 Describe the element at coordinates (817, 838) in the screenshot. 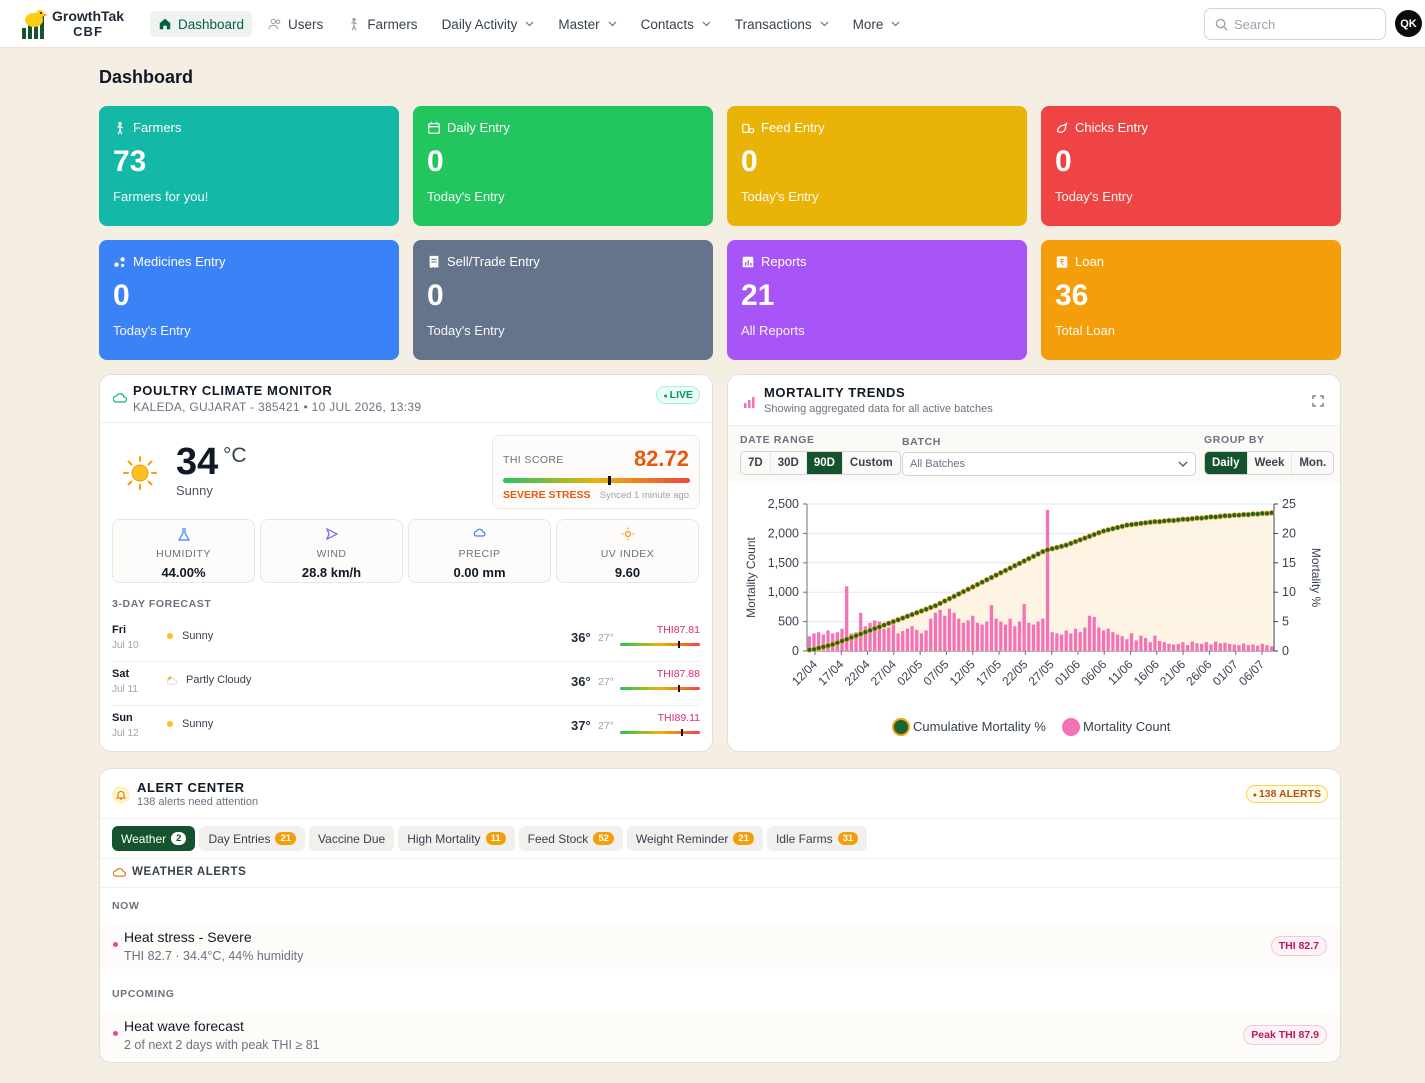

I see `alert-tab-idle-farms: Idle Farms 31` at that location.